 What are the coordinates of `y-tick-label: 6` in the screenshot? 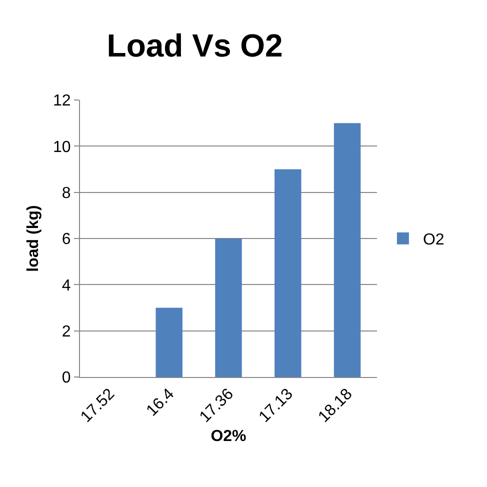 It's located at (66, 239).